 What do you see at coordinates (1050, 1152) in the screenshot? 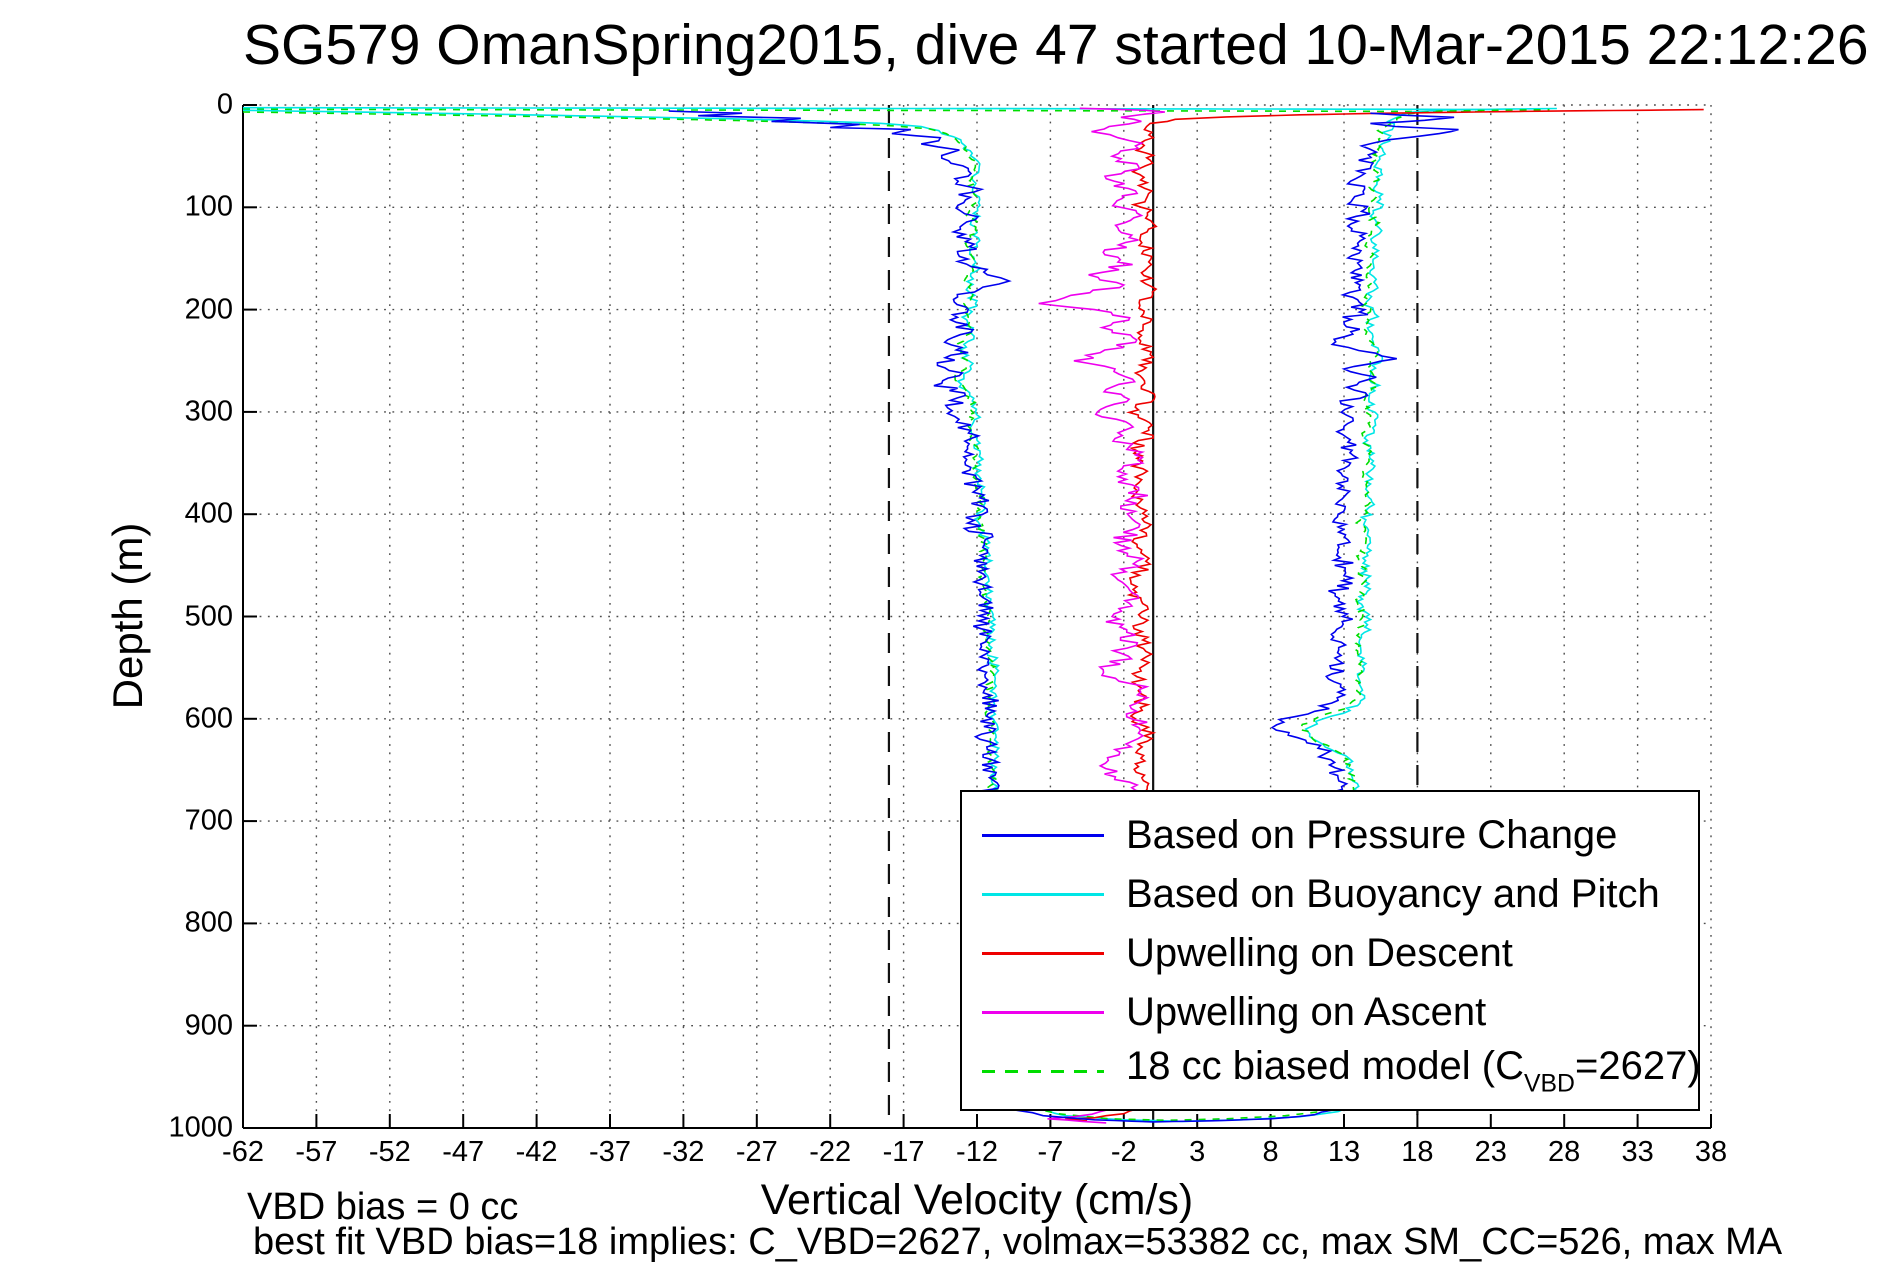
I see `x-tick-label: -7` at bounding box center [1050, 1152].